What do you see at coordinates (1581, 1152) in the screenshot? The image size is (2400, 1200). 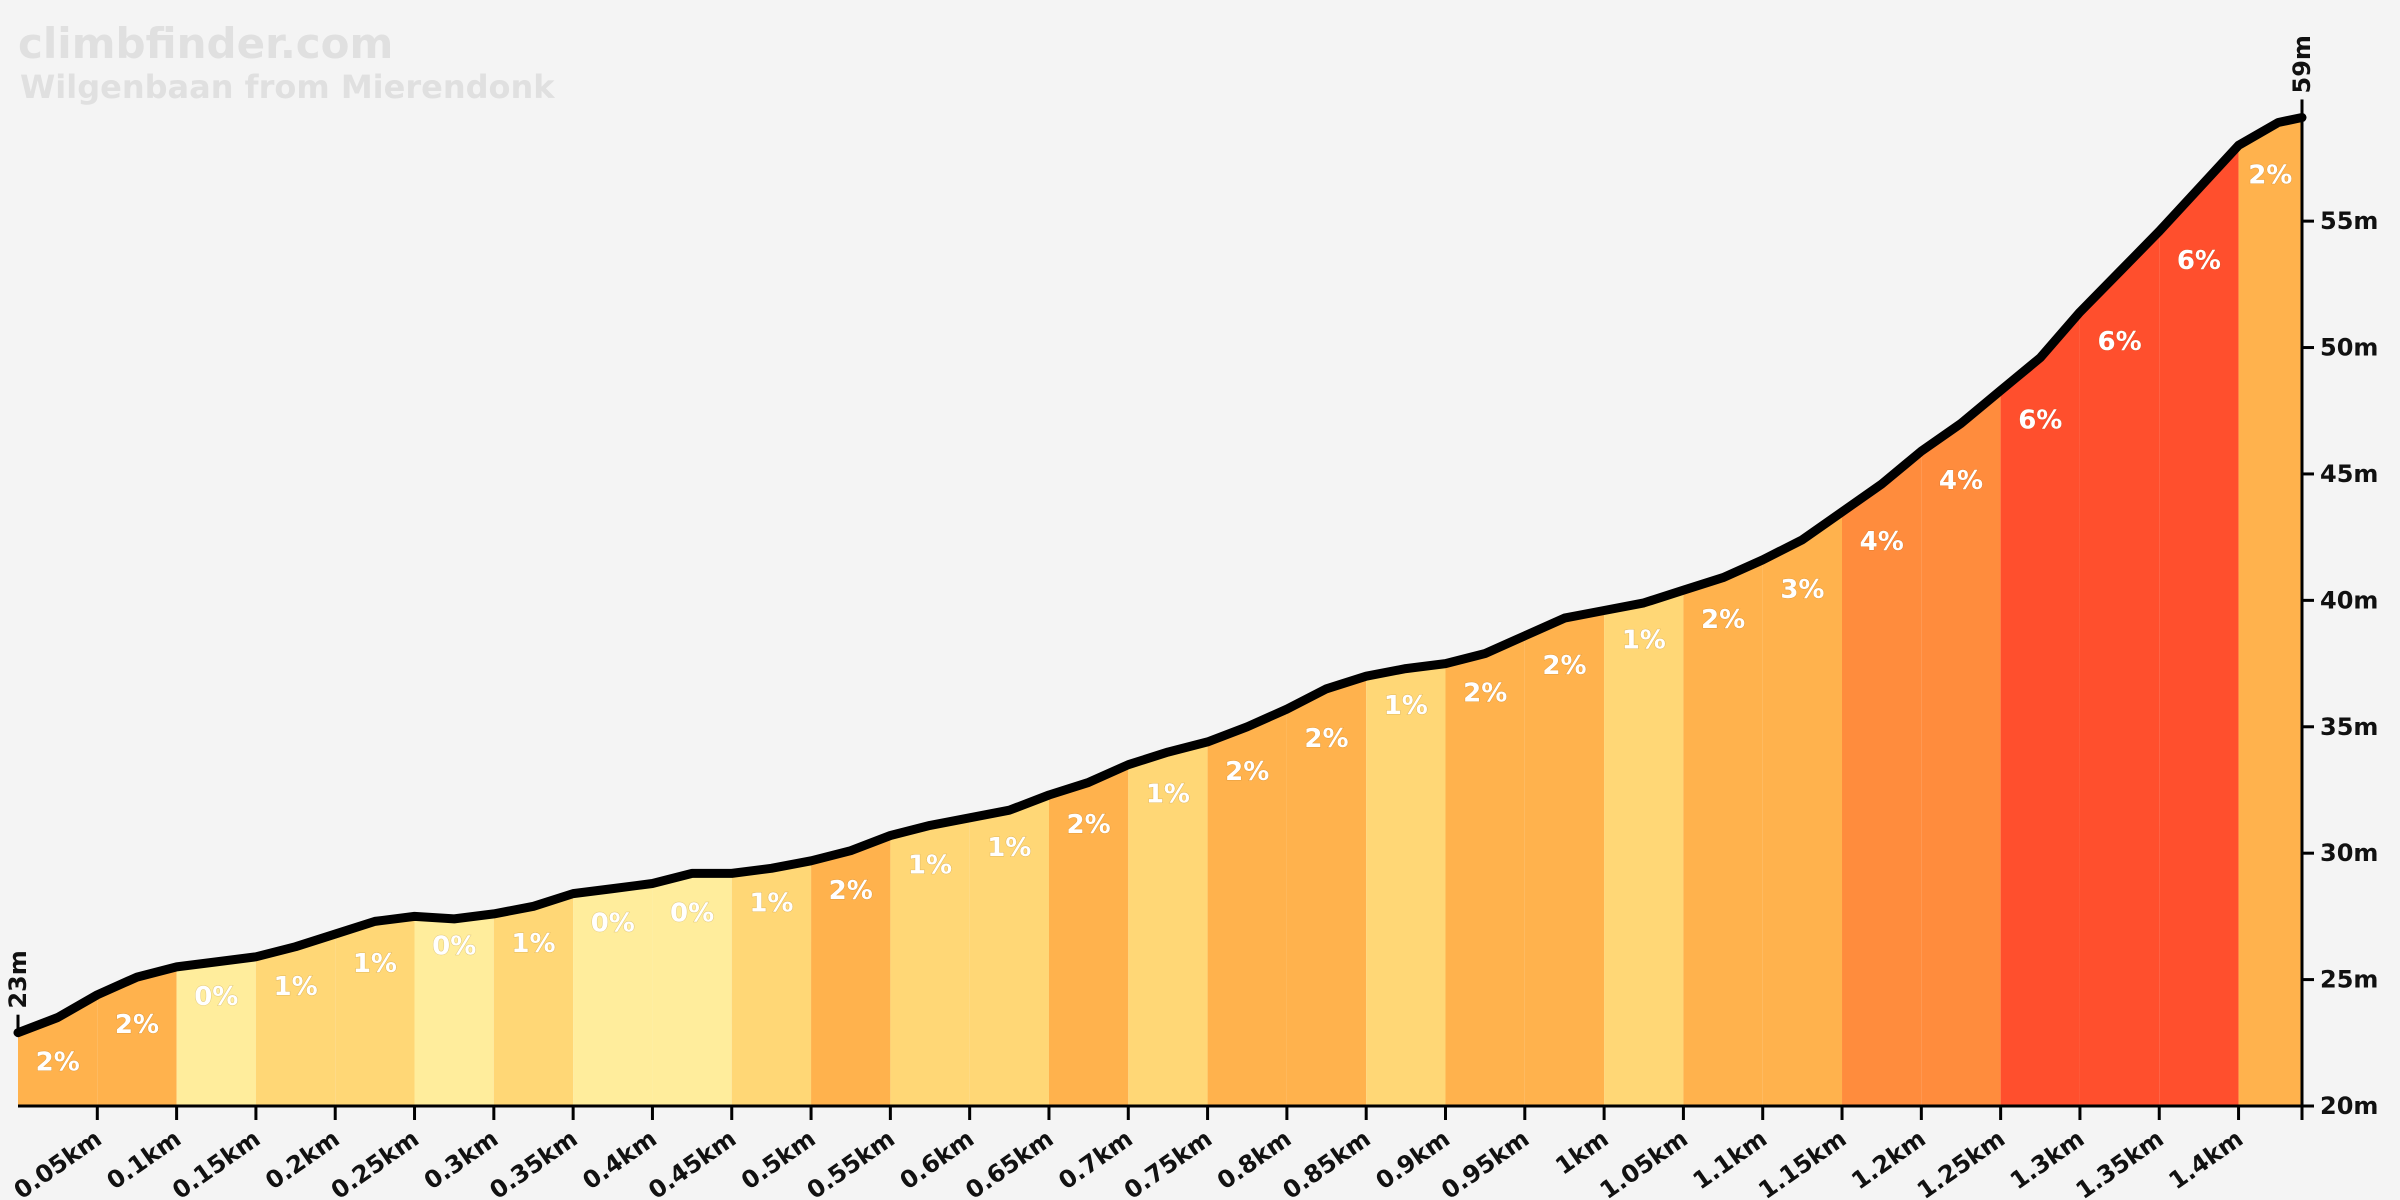 I see `x-tick-label: 1km` at bounding box center [1581, 1152].